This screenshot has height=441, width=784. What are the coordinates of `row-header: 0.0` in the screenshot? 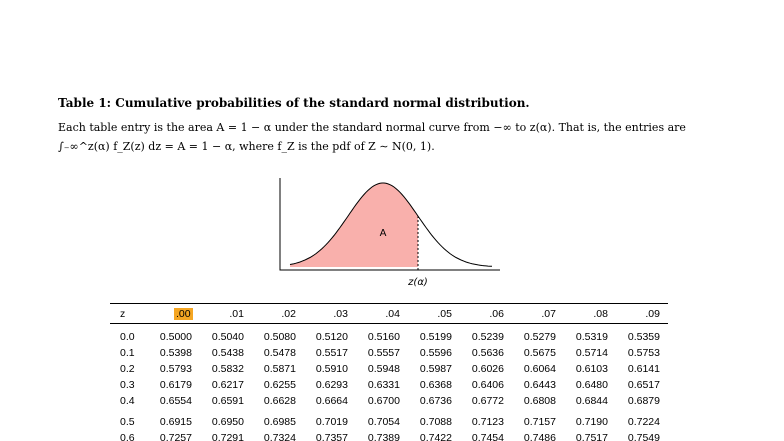 It's located at (127, 337).